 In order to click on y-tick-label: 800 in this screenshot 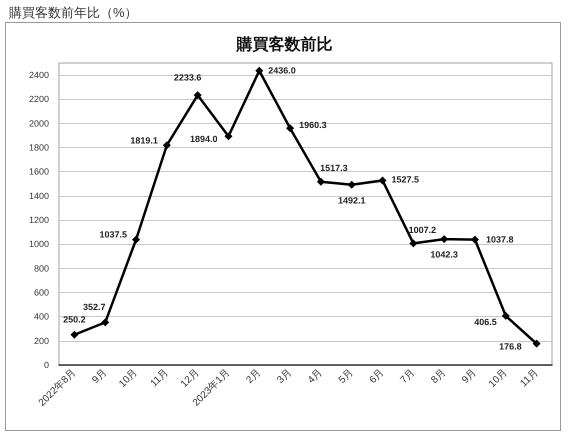, I will do `click(41, 268)`.